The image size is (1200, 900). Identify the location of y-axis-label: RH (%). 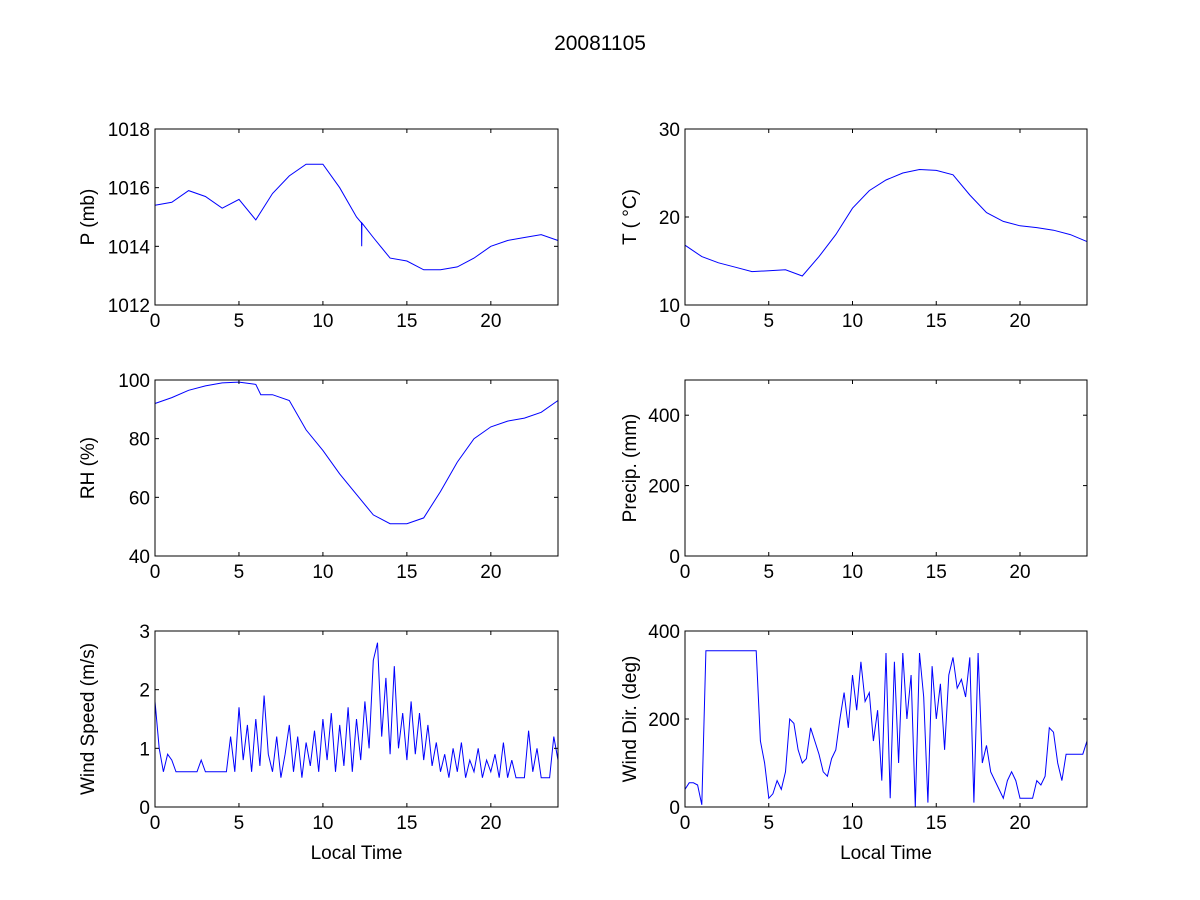
(88, 468).